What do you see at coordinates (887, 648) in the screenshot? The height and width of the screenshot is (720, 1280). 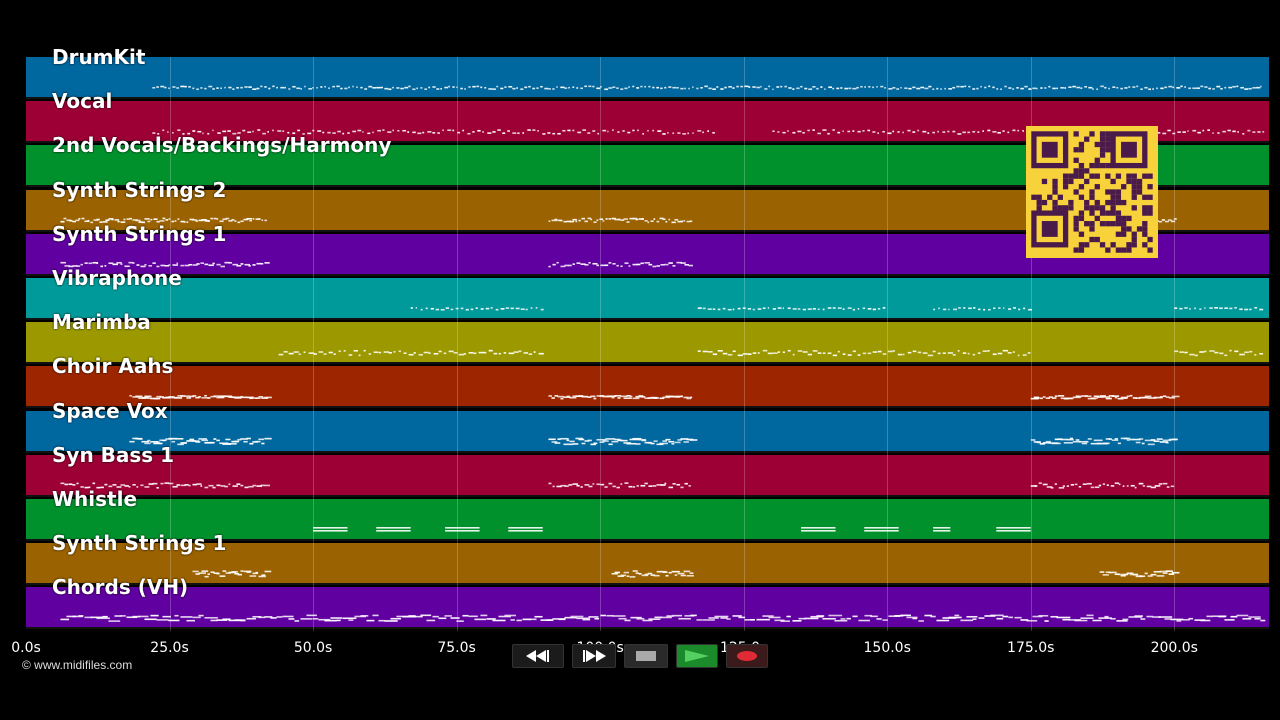 I see `time-tick-label: 150.0s` at bounding box center [887, 648].